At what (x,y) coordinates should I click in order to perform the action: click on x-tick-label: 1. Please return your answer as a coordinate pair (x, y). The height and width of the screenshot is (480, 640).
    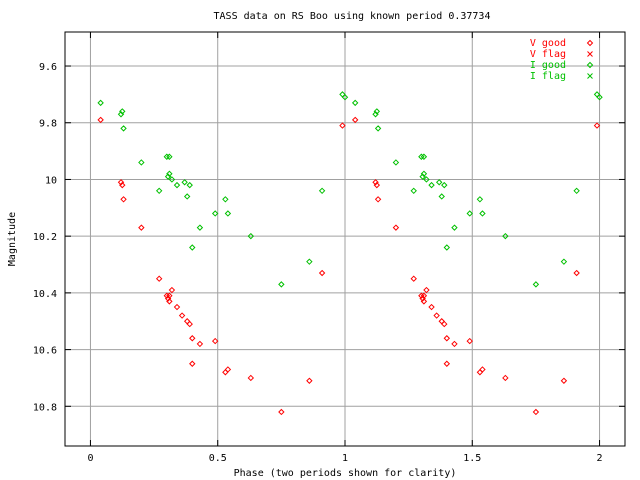
    Looking at the image, I should click on (345, 458).